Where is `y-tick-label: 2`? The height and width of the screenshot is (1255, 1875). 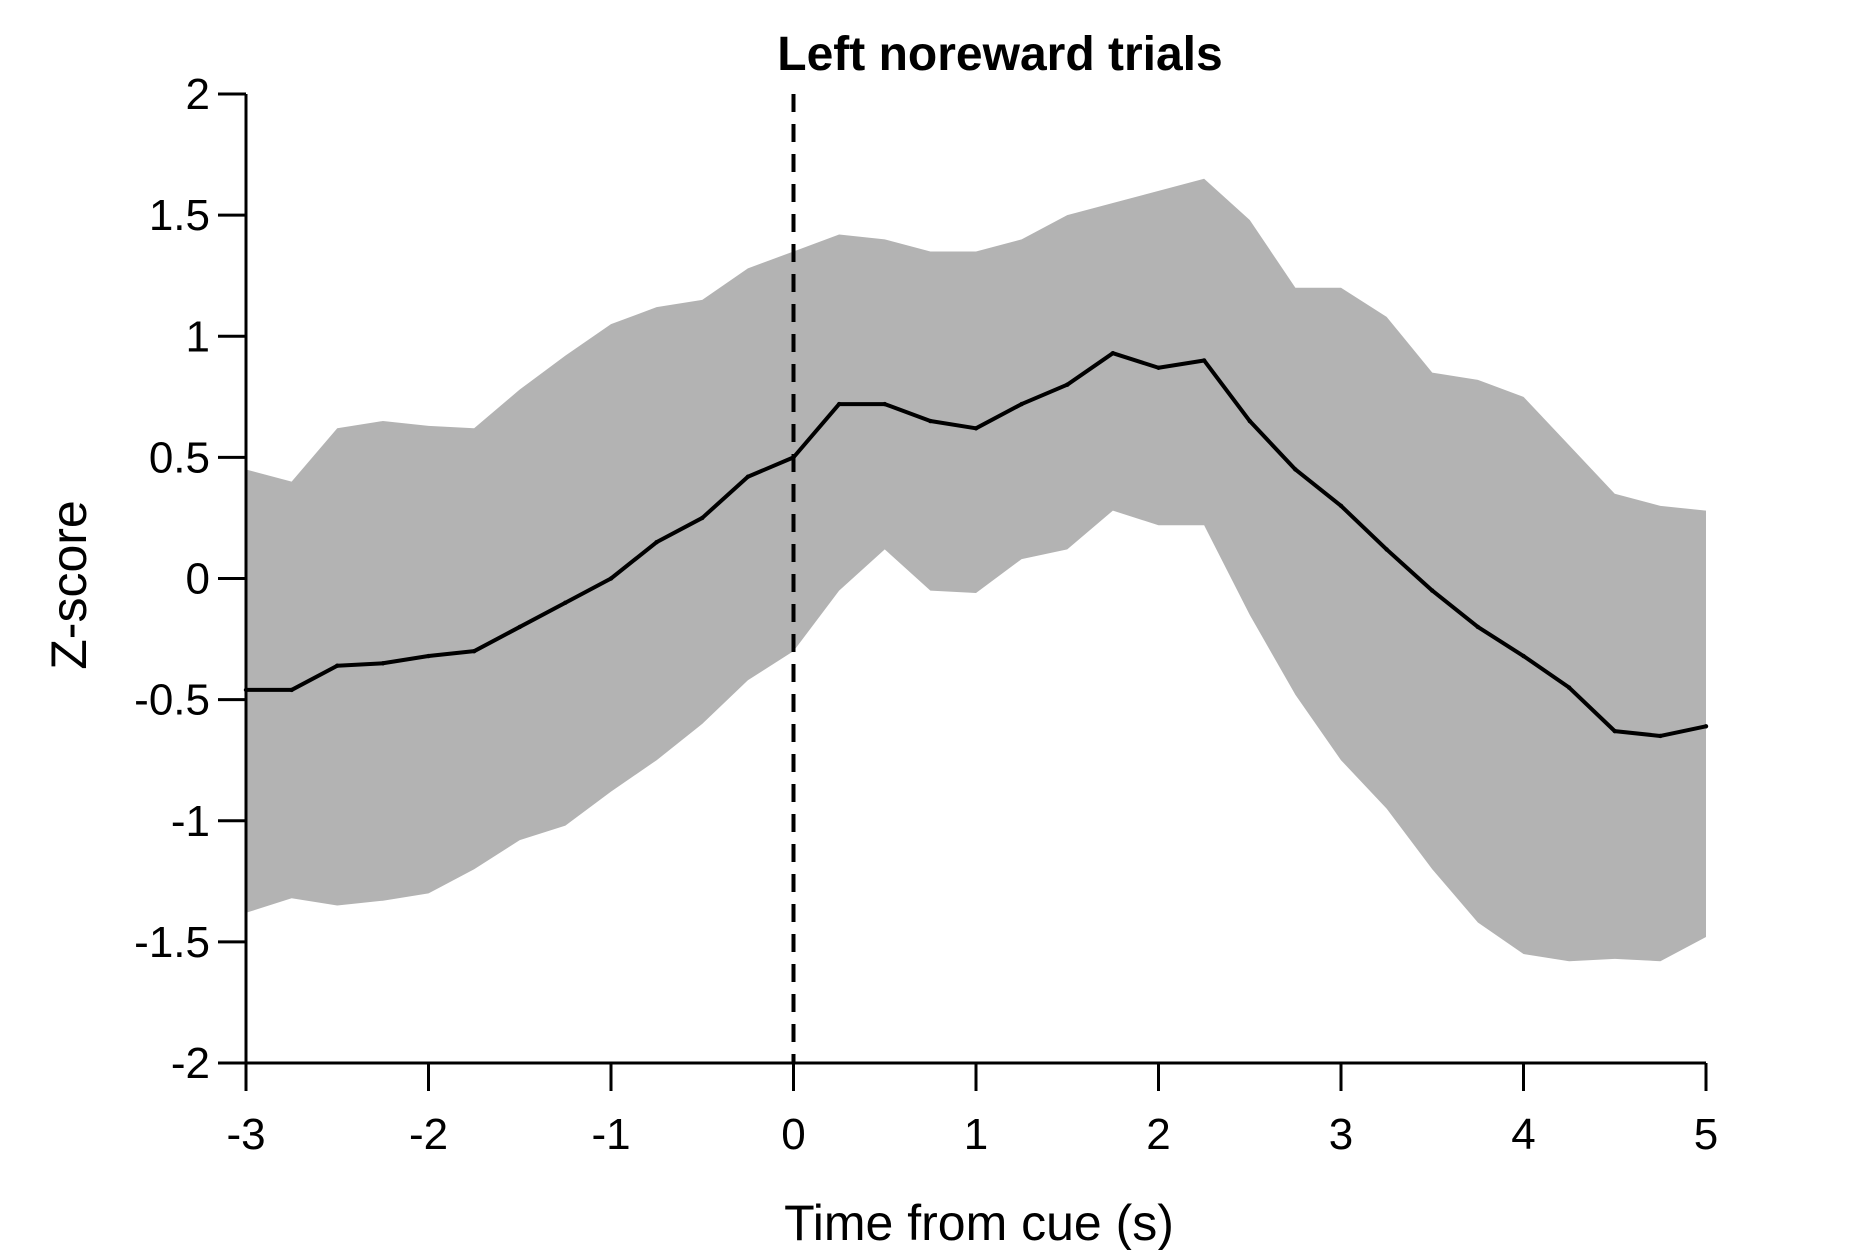 y-tick-label: 2 is located at coordinates (198, 94).